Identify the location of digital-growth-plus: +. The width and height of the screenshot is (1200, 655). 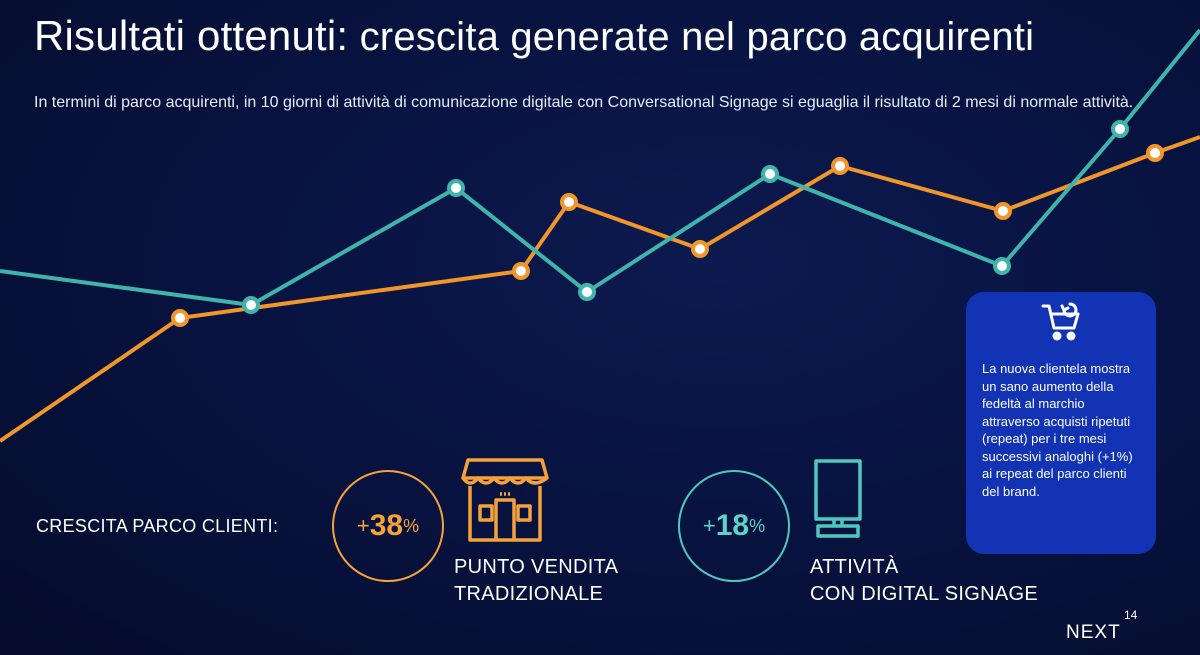
(709, 525).